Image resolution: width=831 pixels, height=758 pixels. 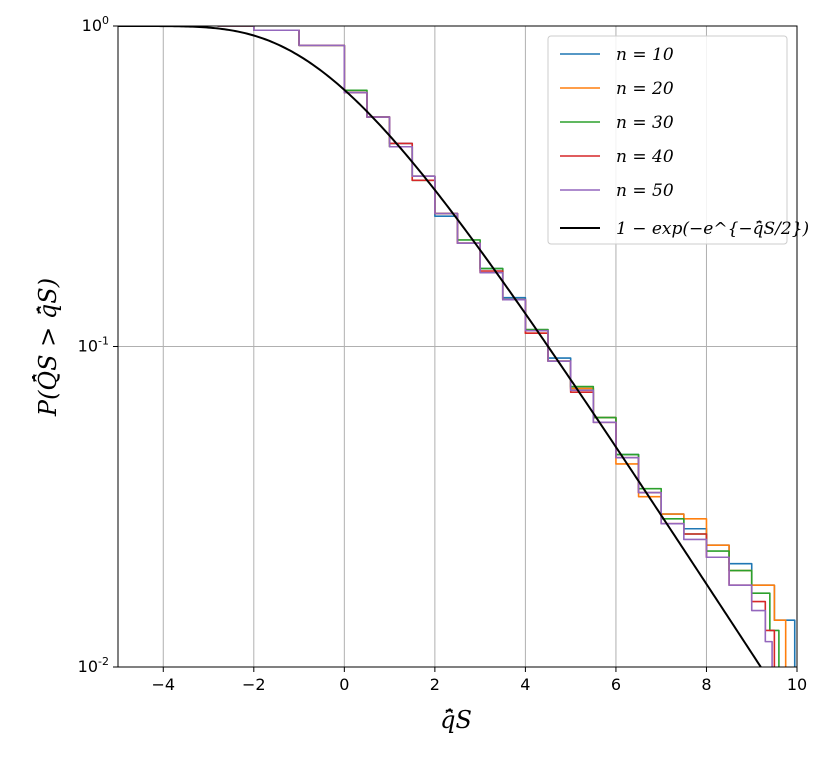 I want to click on legend-label: n = 30, so click(x=645, y=123).